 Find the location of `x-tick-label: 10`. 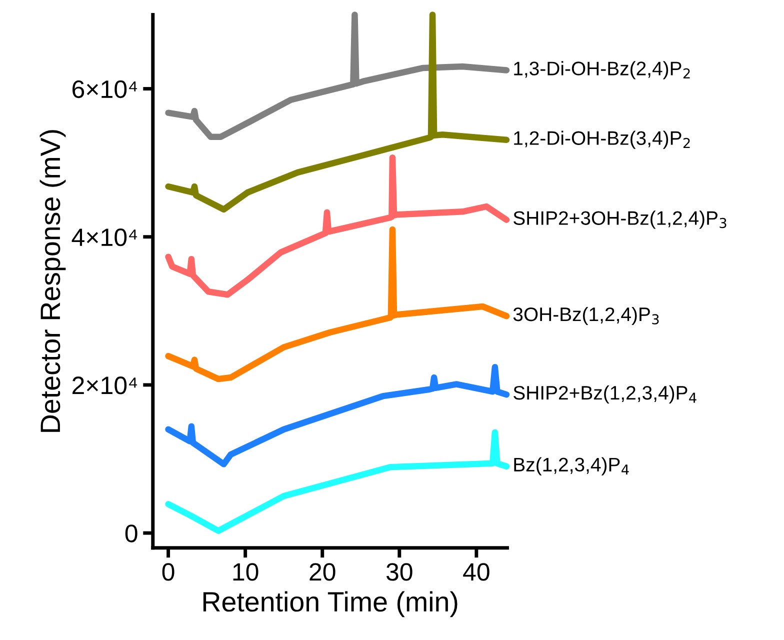

x-tick-label: 10 is located at coordinates (245, 572).